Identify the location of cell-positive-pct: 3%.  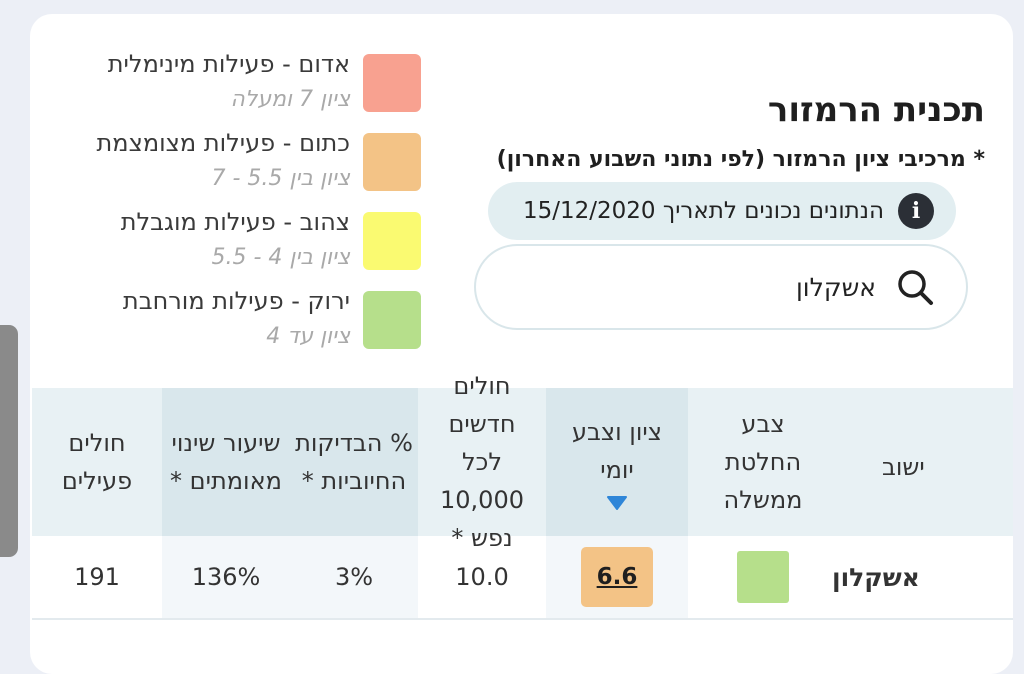
(354, 577).